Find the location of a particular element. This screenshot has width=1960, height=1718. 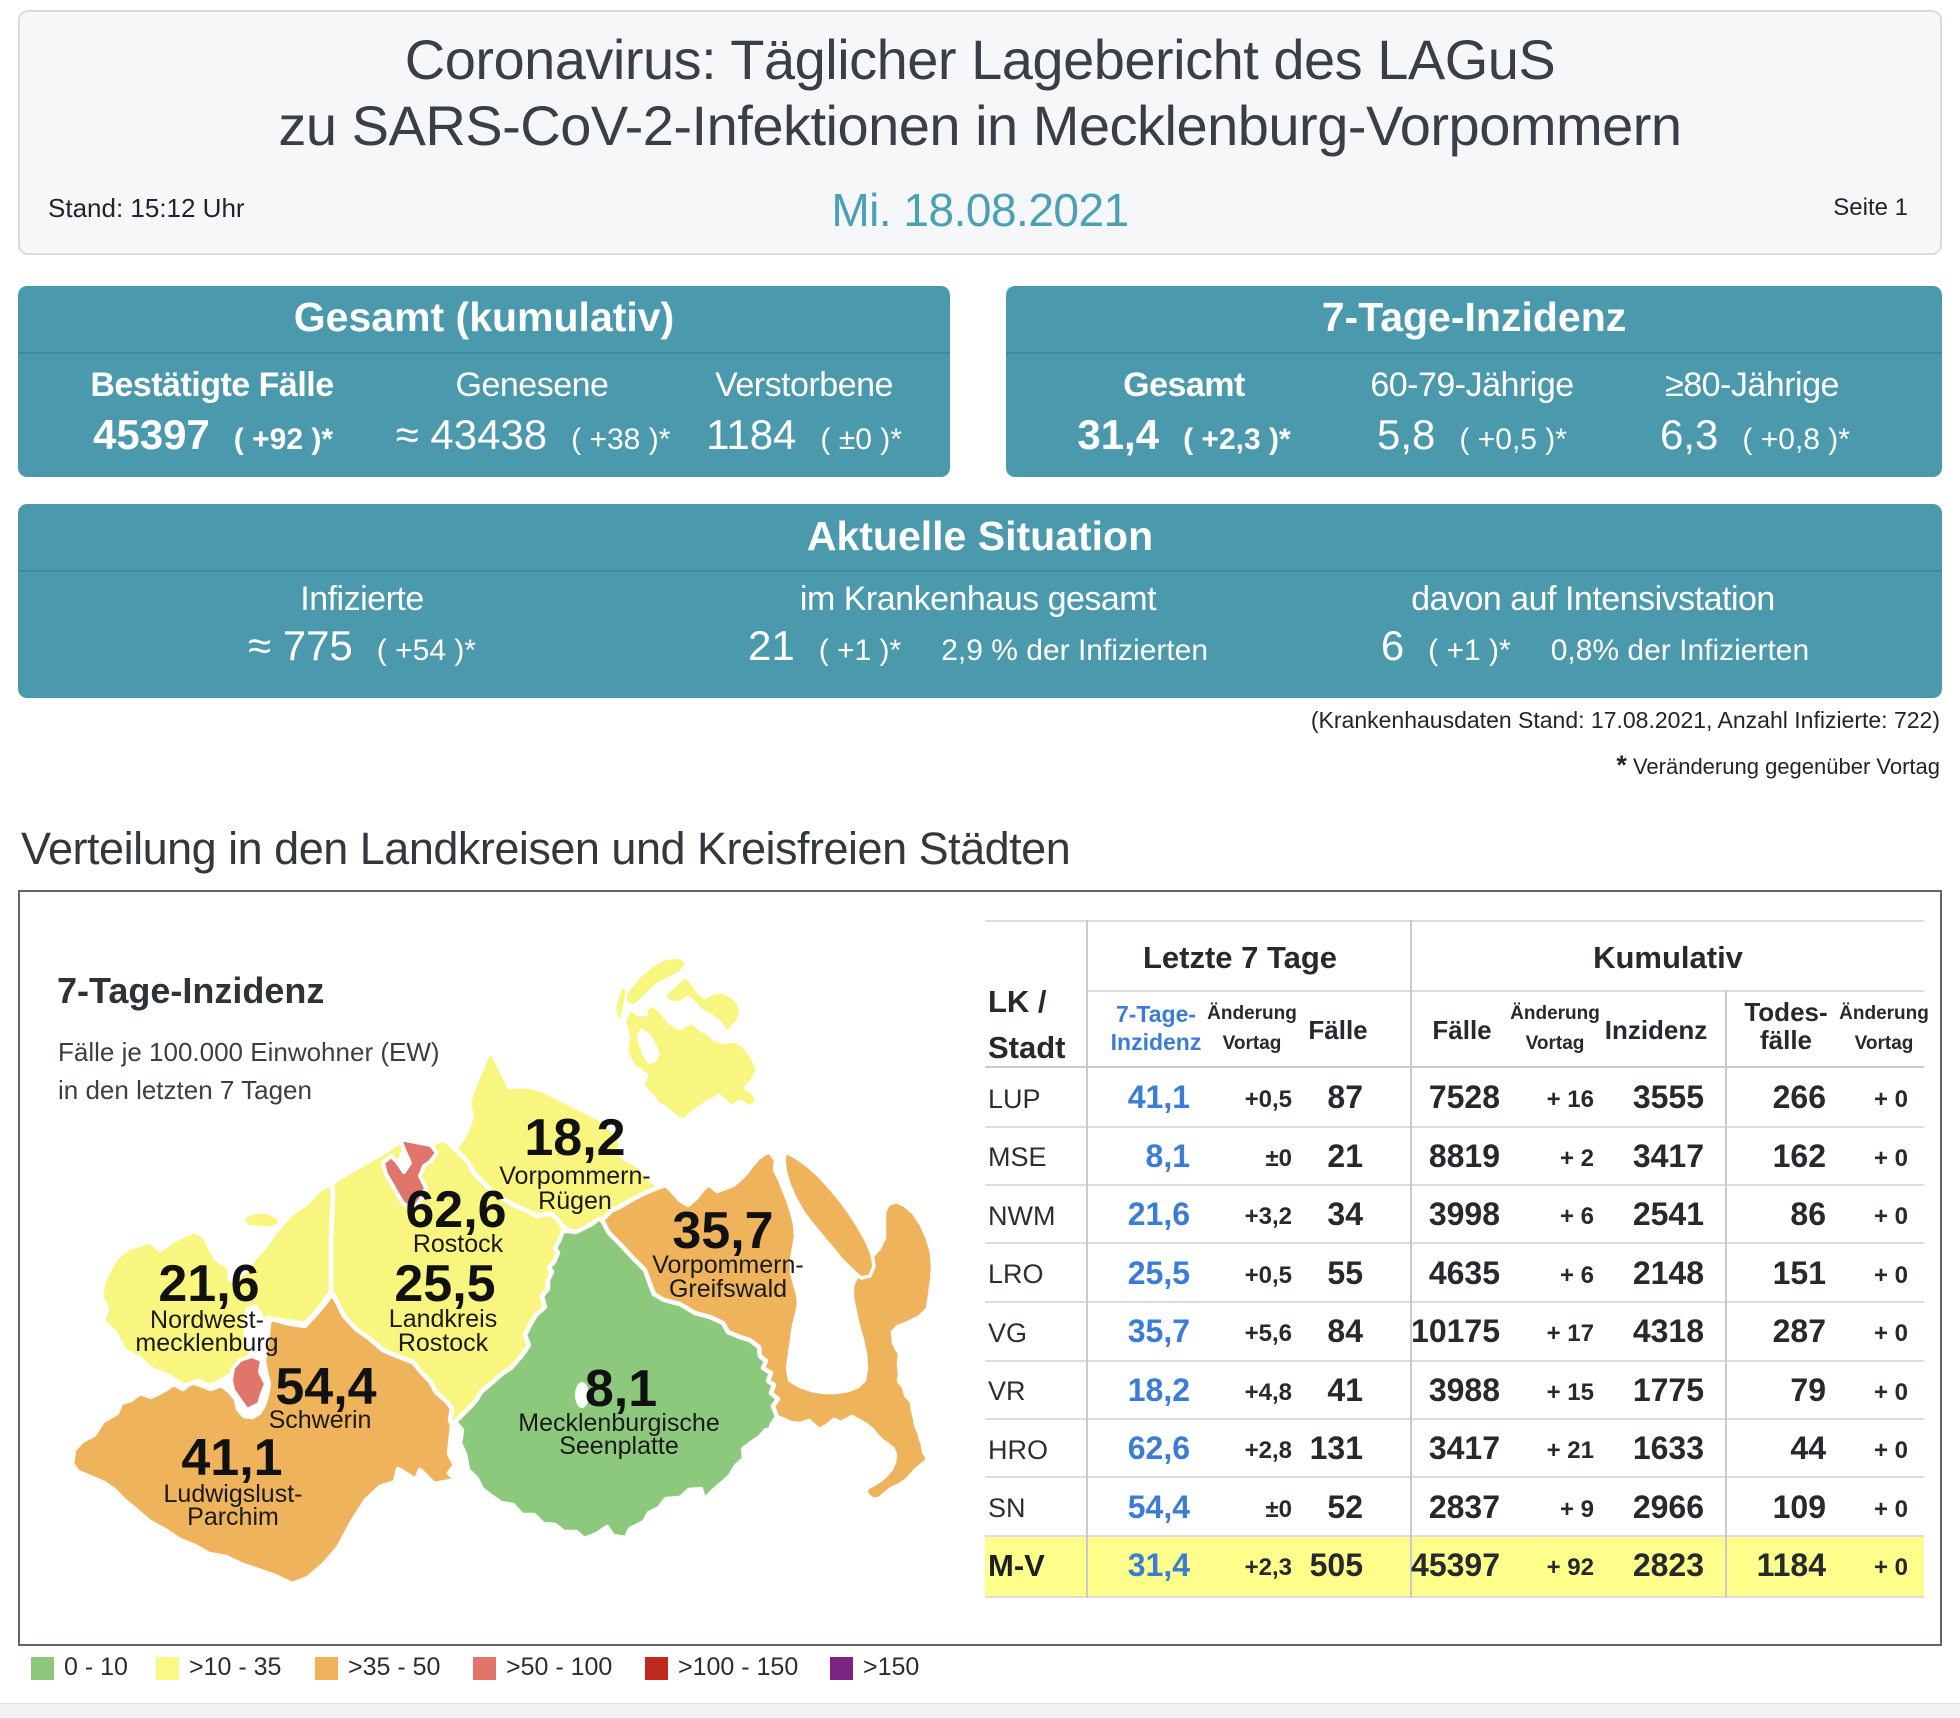

svg-text: Schwerin is located at coordinates (320, 1420).